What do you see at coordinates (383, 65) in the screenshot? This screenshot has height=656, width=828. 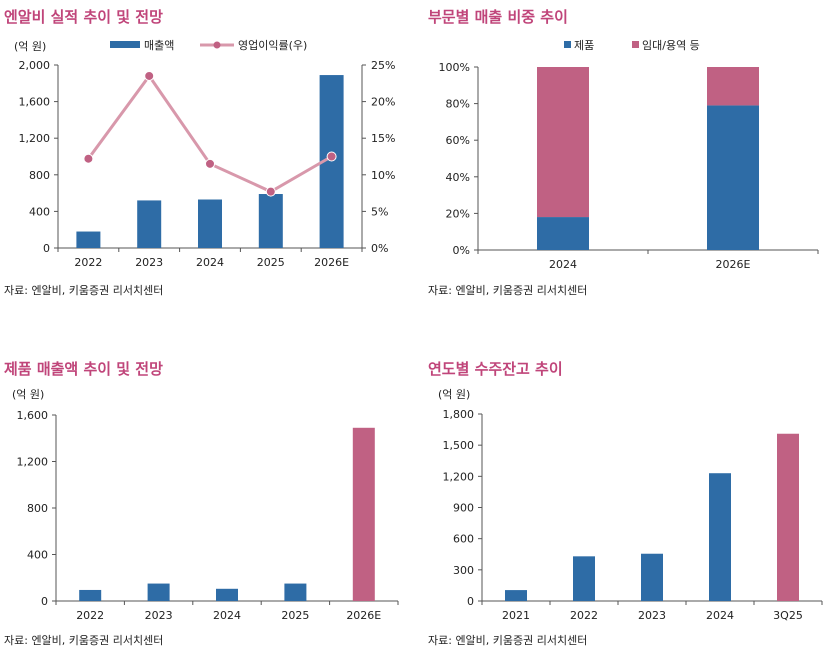 I see `y2-tick-label: 25%` at bounding box center [383, 65].